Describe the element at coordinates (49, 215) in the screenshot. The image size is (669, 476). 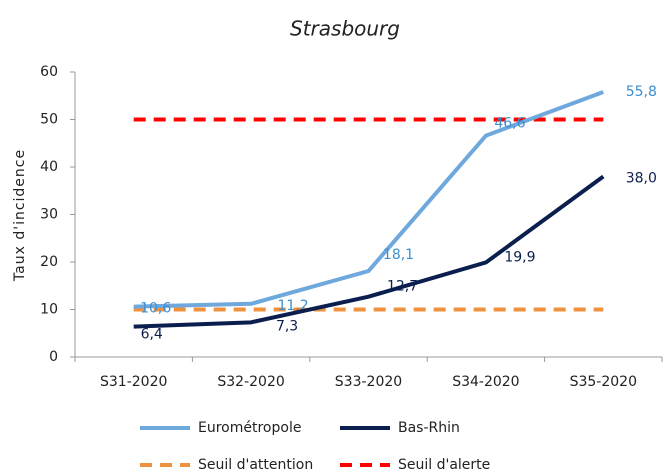
I see `y-tick-label: 30` at that location.